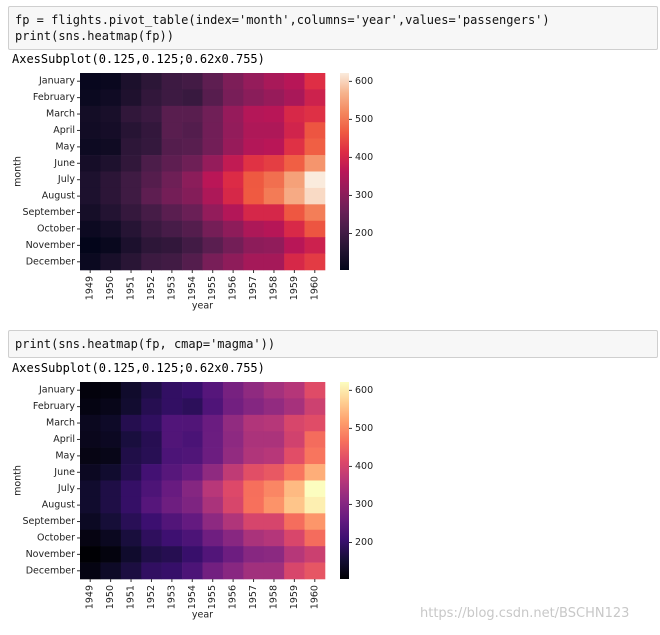  Describe the element at coordinates (314, 597) in the screenshot. I see `x-tick-label: 1960` at that location.